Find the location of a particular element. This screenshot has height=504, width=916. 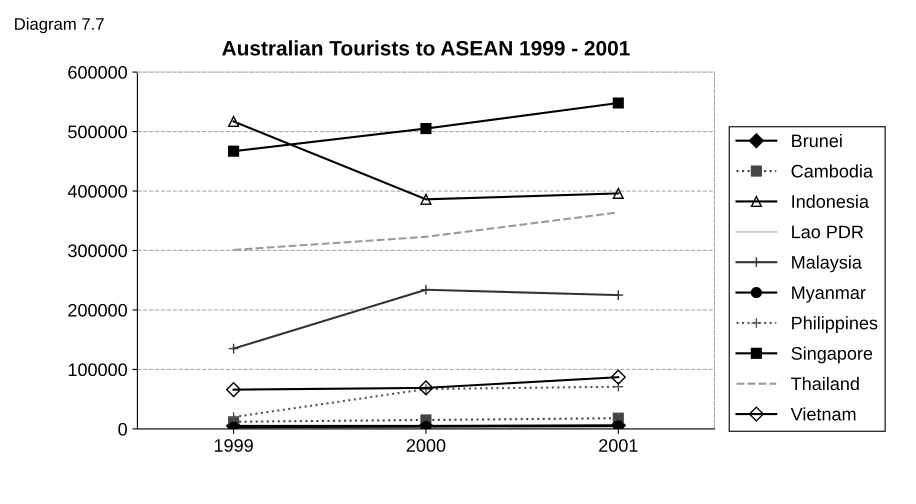

y-tick-label: 200000 is located at coordinates (97, 310).